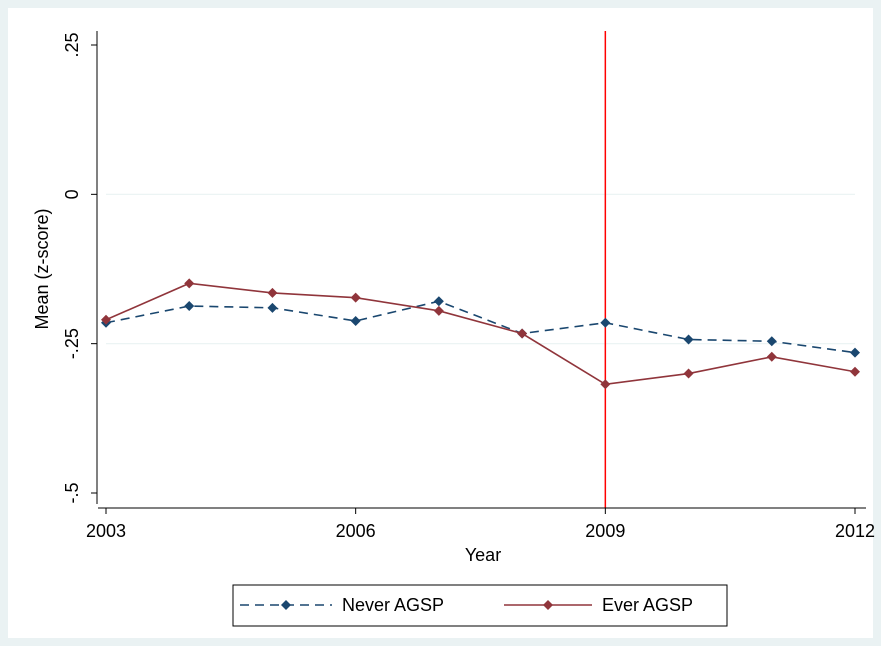 The height and width of the screenshot is (646, 881). Describe the element at coordinates (106, 531) in the screenshot. I see `x-tick-label: 2003` at that location.